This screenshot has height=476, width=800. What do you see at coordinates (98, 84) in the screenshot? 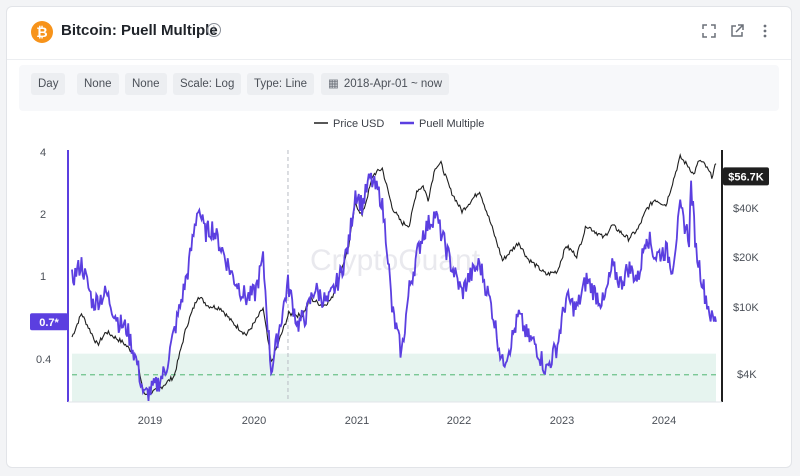
I see `moving-avg-chip: None` at bounding box center [98, 84].